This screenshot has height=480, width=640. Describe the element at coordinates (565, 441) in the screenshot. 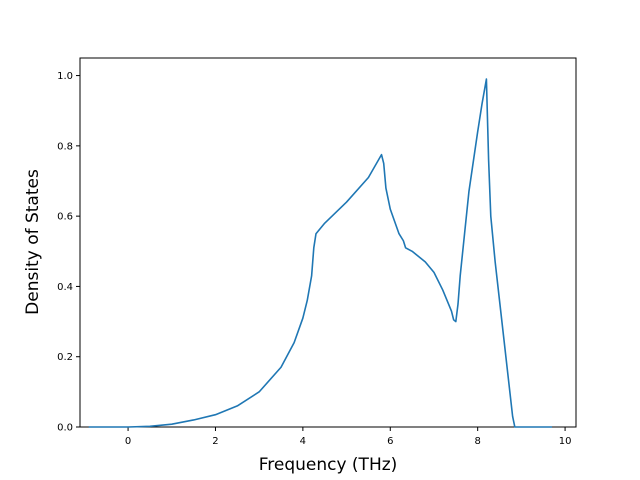

I see `x-tick-label: 10` at that location.